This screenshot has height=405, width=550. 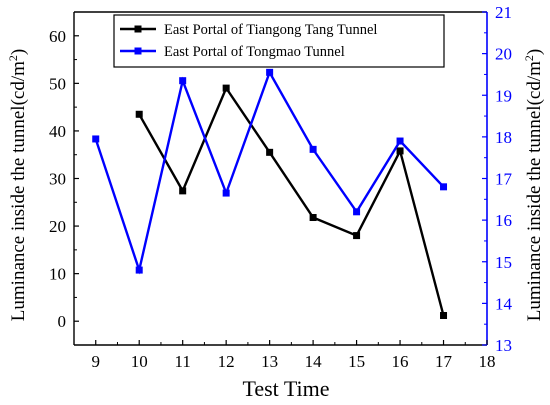 What do you see at coordinates (226, 361) in the screenshot?
I see `x-tick-label: 12` at bounding box center [226, 361].